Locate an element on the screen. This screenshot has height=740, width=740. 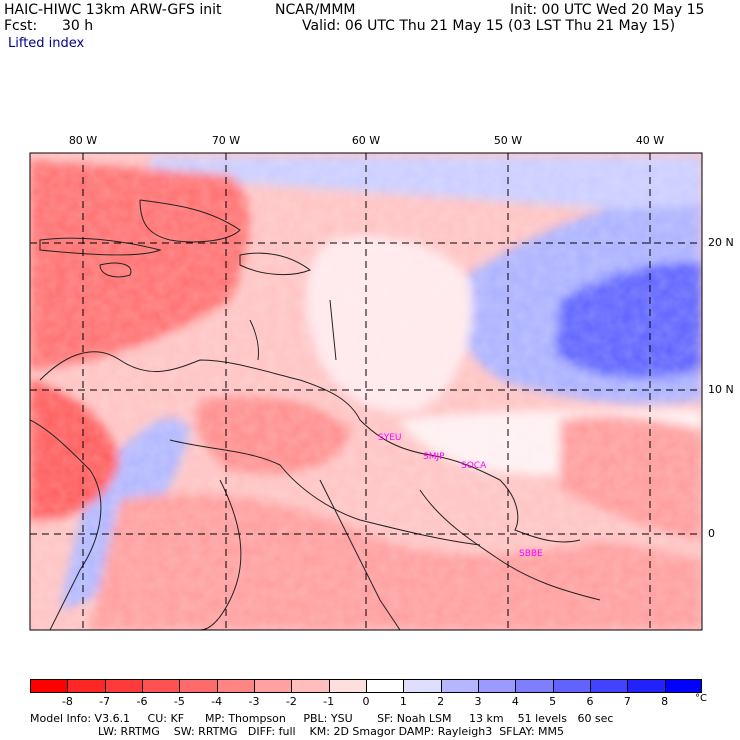
colorbar-tick-label: 8 is located at coordinates (665, 701).